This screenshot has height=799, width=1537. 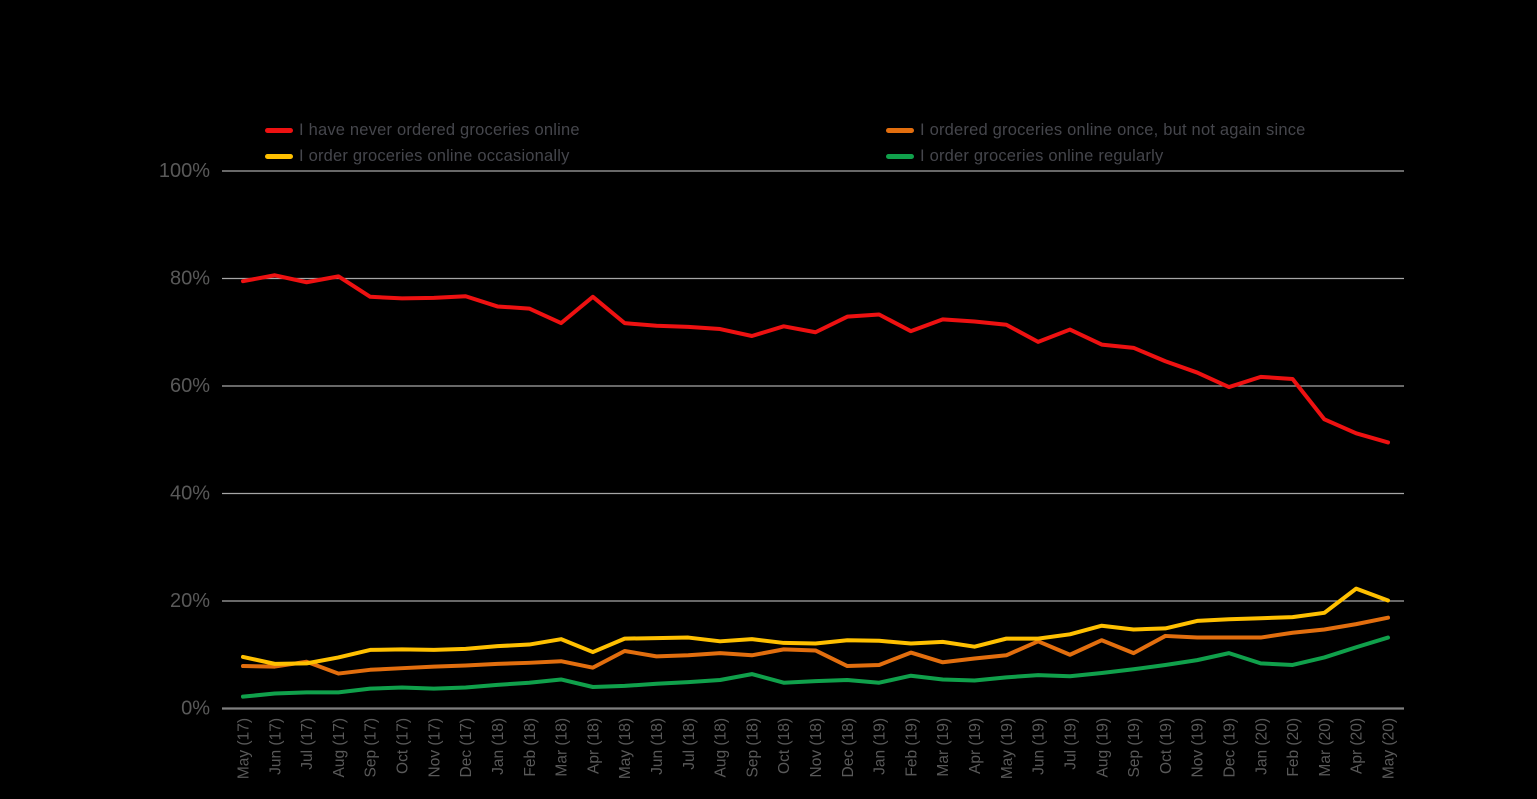 I want to click on x-tick-label: May (20), so click(x=1389, y=748).